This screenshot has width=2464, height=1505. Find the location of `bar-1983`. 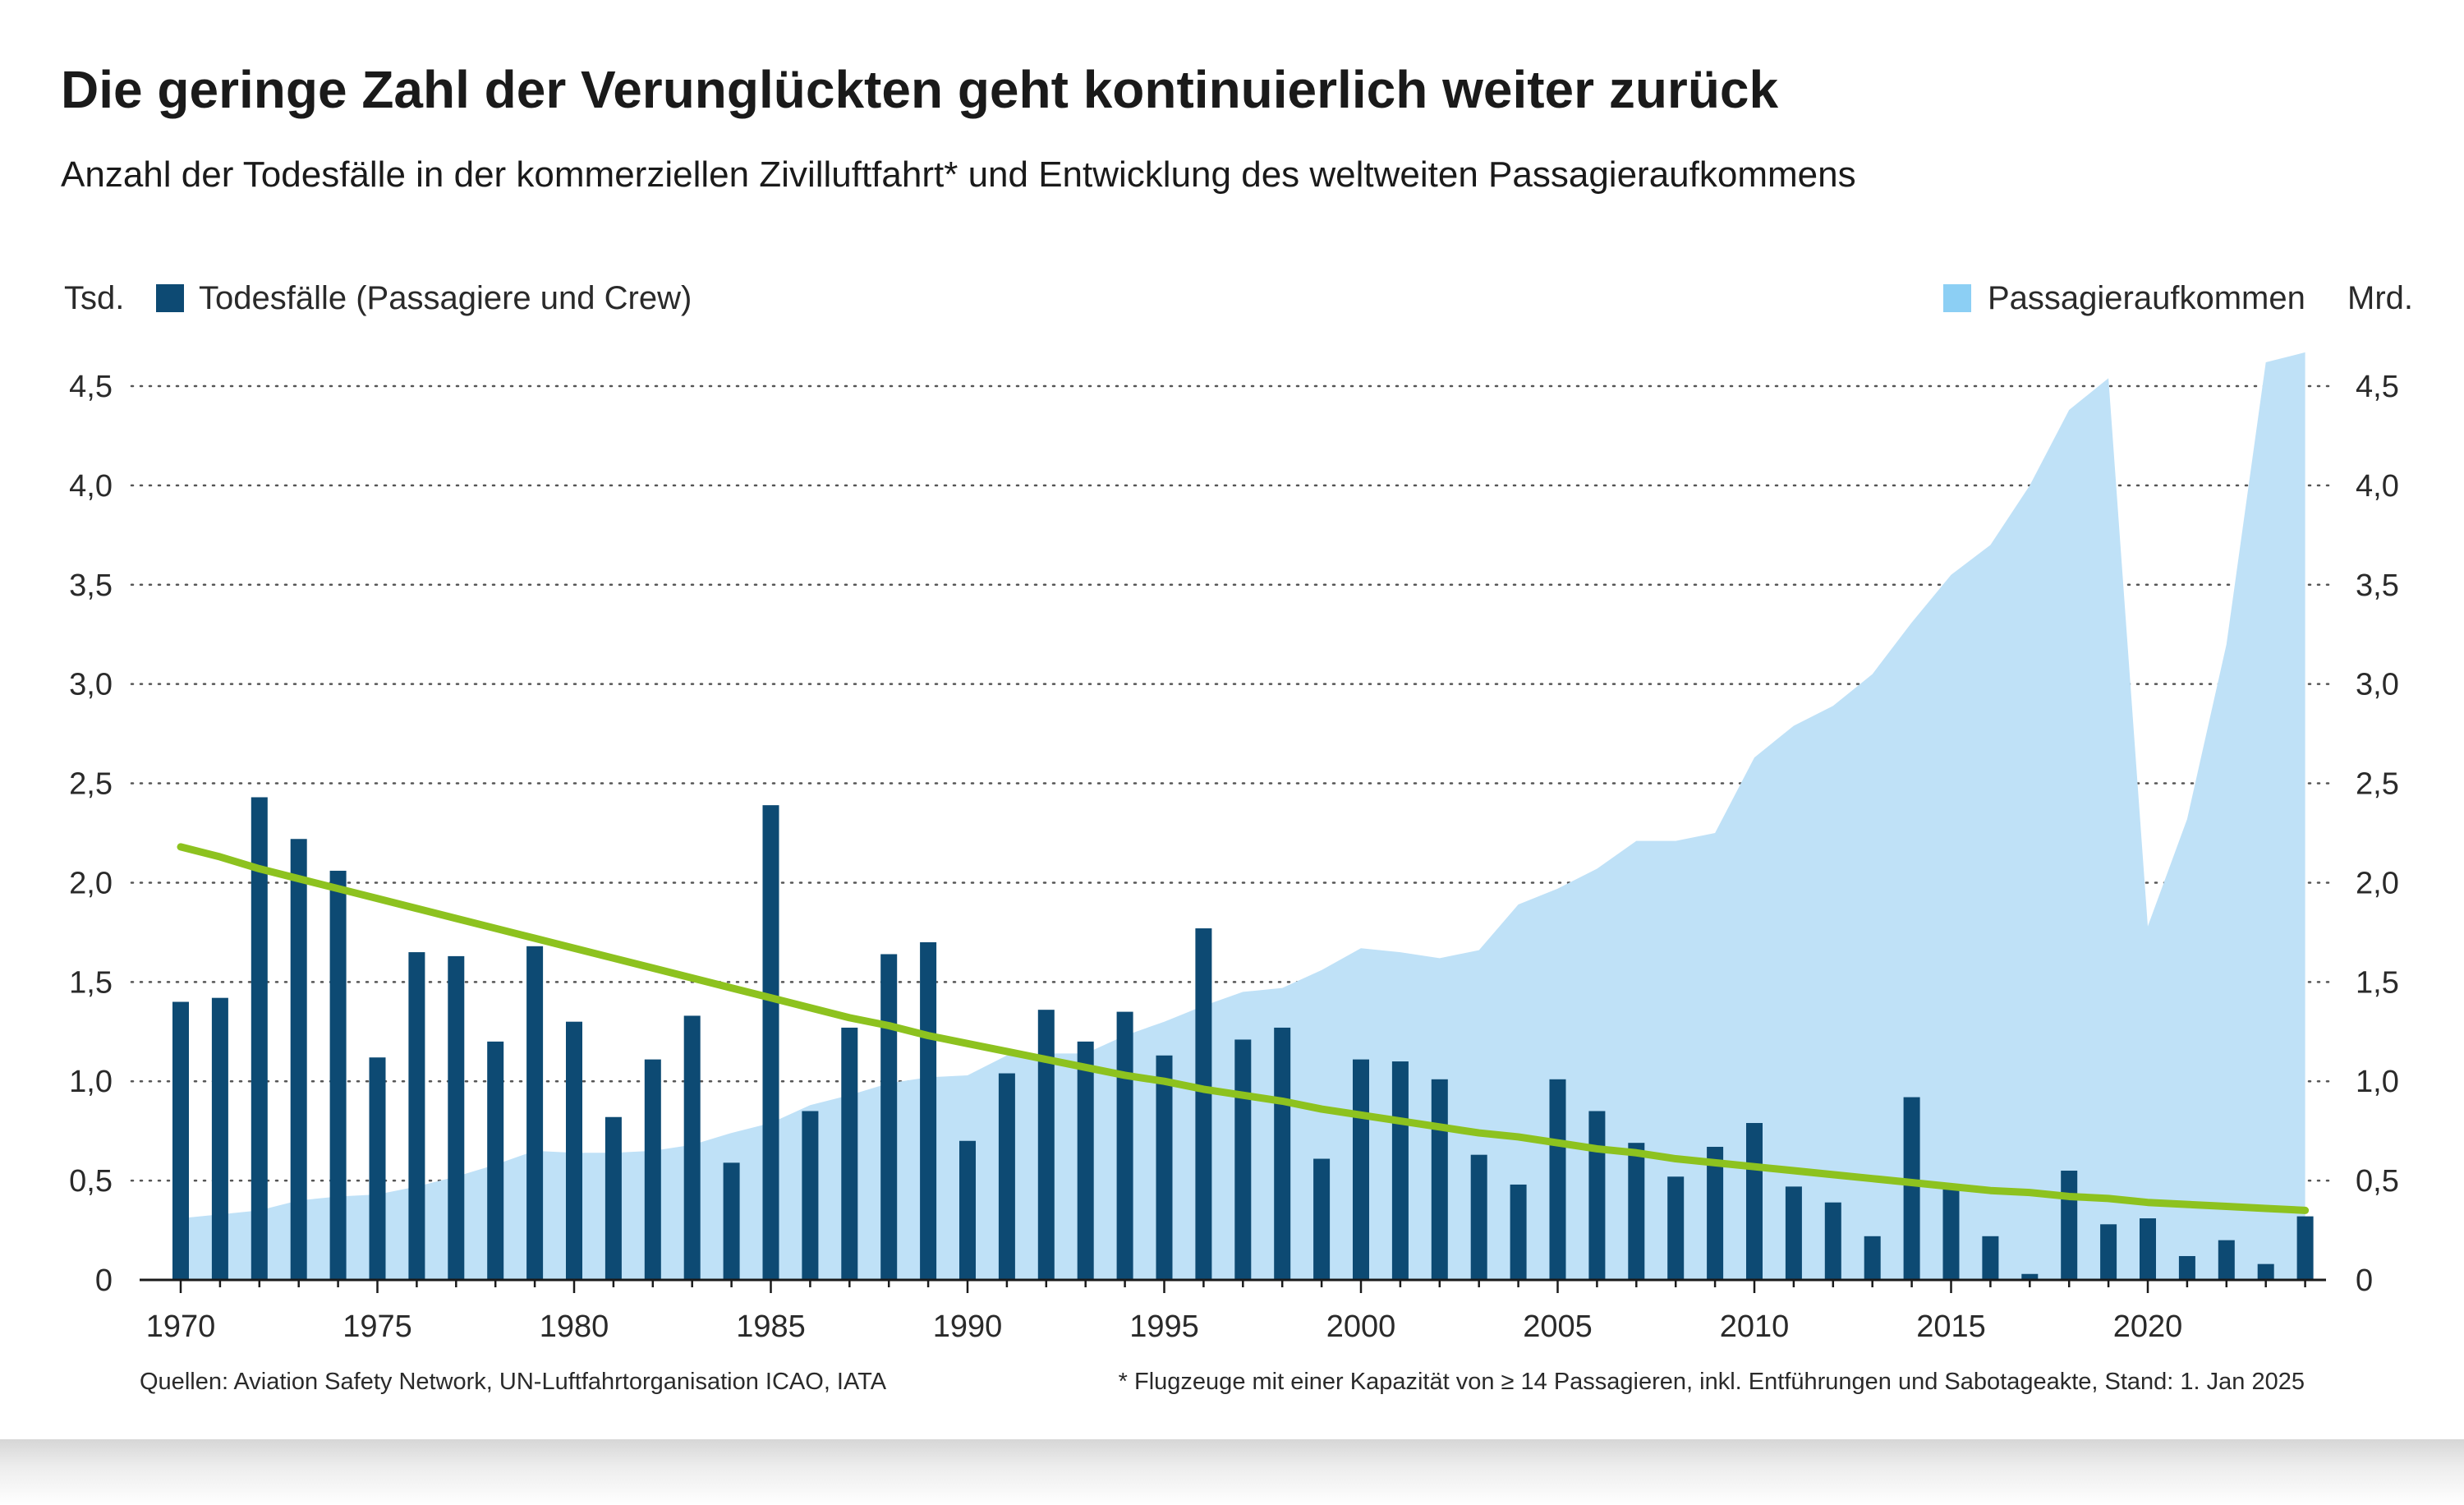

bar-1983 is located at coordinates (692, 1147).